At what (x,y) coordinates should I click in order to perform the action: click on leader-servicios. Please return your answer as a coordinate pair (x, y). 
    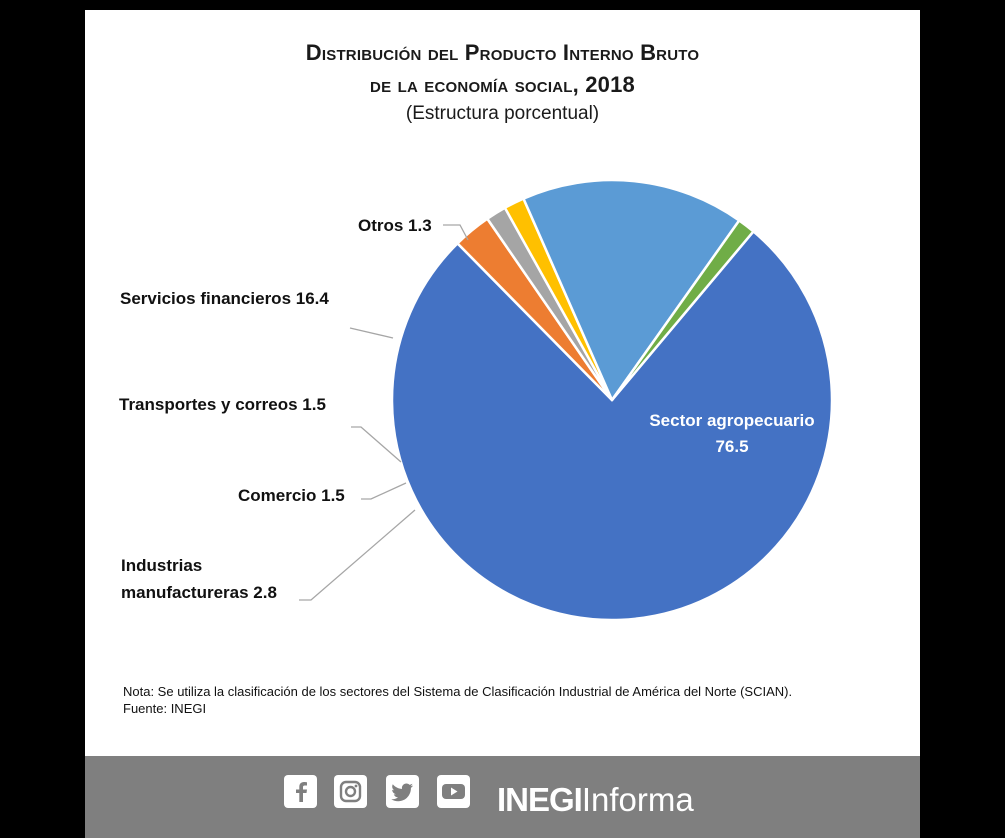
    Looking at the image, I should click on (371, 333).